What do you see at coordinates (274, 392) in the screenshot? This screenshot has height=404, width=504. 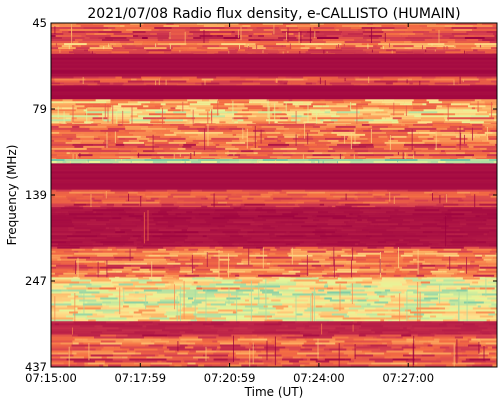 I see `x-axis-label: Time (UT)` at bounding box center [274, 392].